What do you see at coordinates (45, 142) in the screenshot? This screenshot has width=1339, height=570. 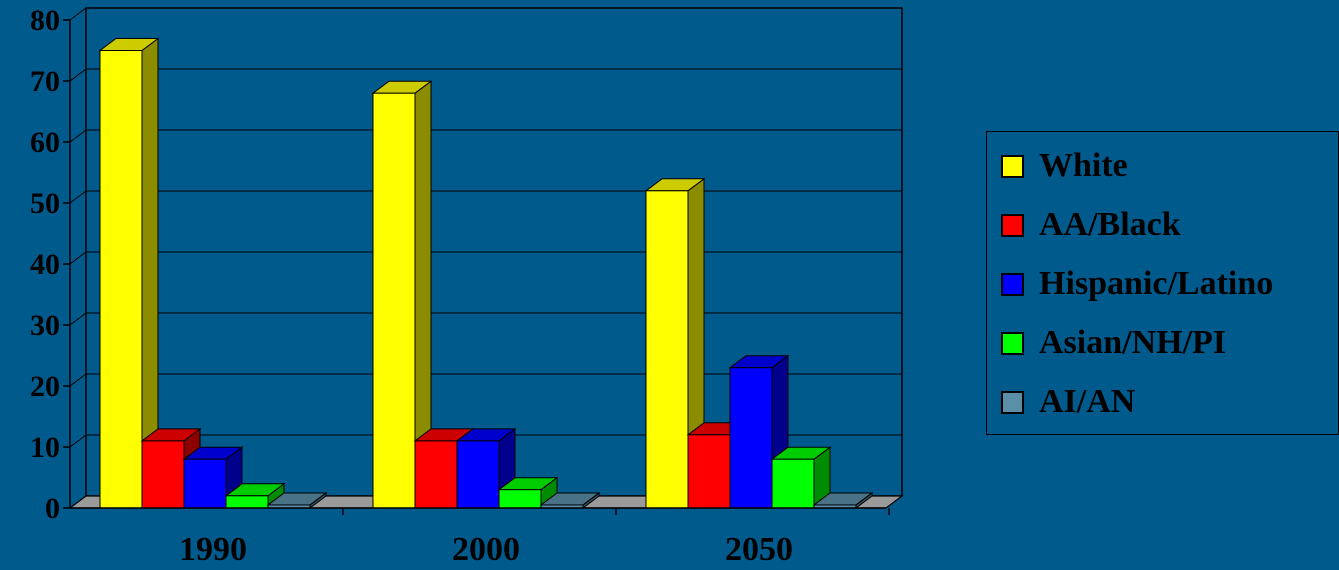 I see `y-tick-label: 60` at bounding box center [45, 142].